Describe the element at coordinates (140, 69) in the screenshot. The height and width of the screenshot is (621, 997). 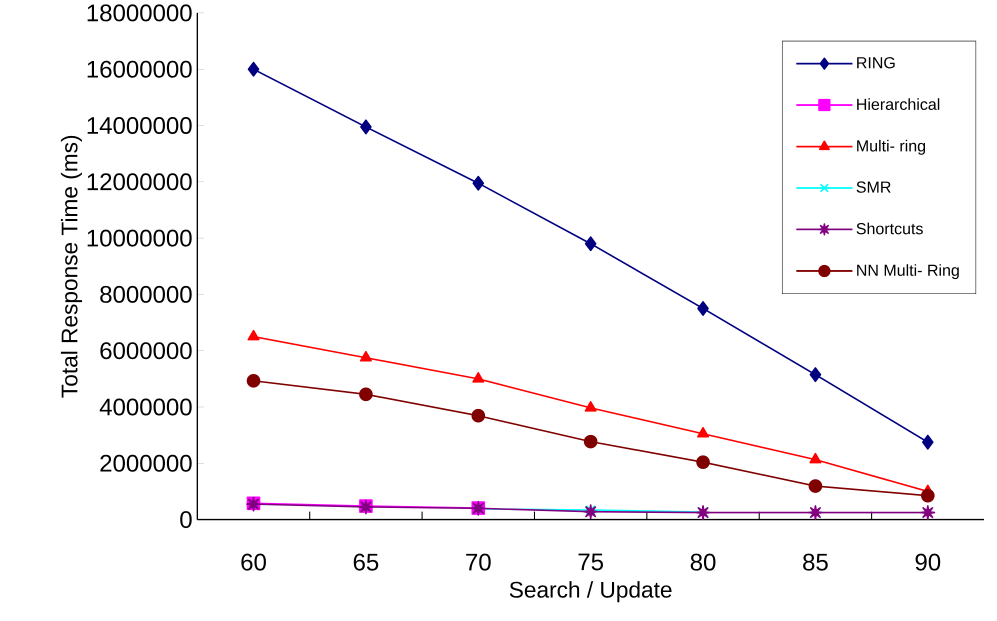
I see `y-tick-label: 16000000` at that location.